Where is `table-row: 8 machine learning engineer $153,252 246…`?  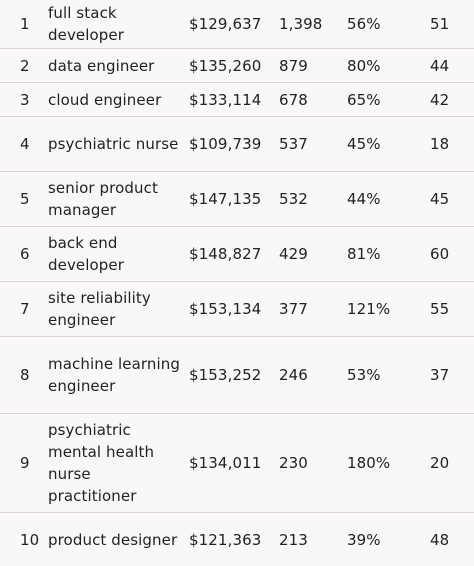 table-row: 8 machine learning engineer $153,252 246… is located at coordinates (237, 375).